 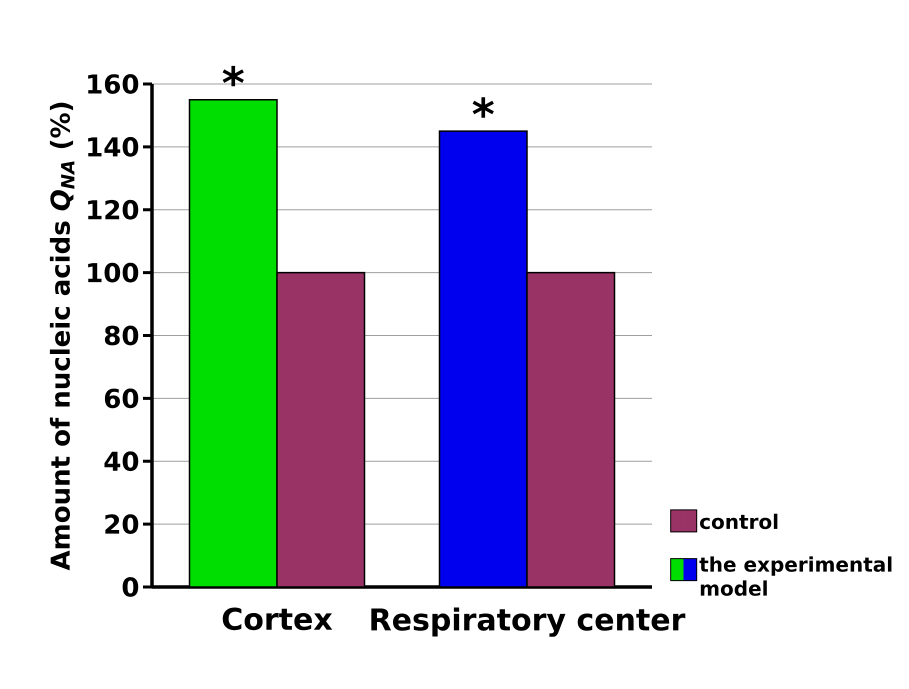 I want to click on x-tick-label: Cortex, so click(x=277, y=619).